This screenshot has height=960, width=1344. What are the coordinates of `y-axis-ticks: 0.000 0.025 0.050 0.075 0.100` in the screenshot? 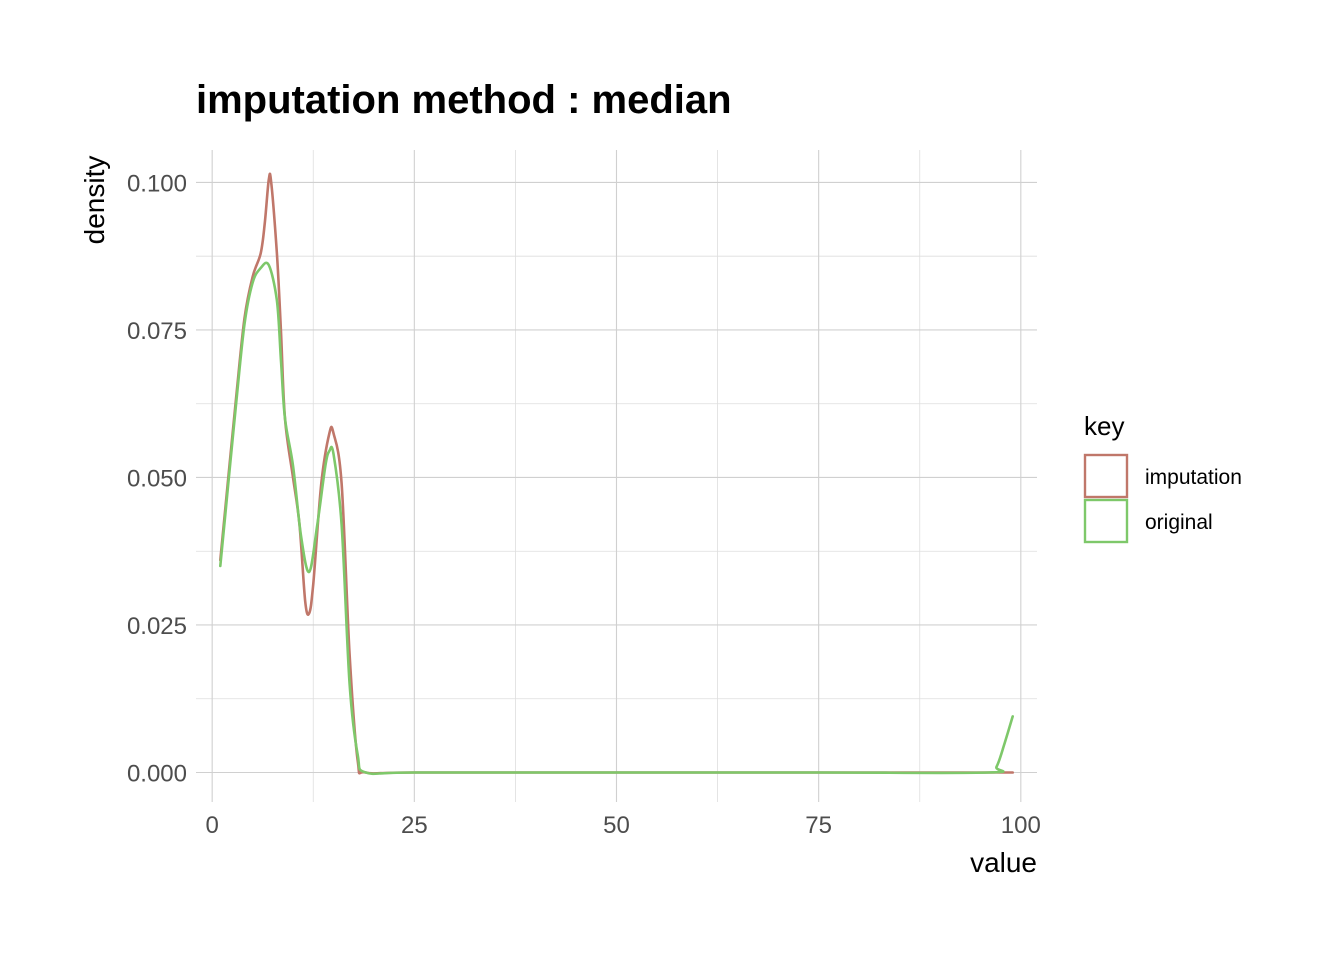 It's located at (157, 478).